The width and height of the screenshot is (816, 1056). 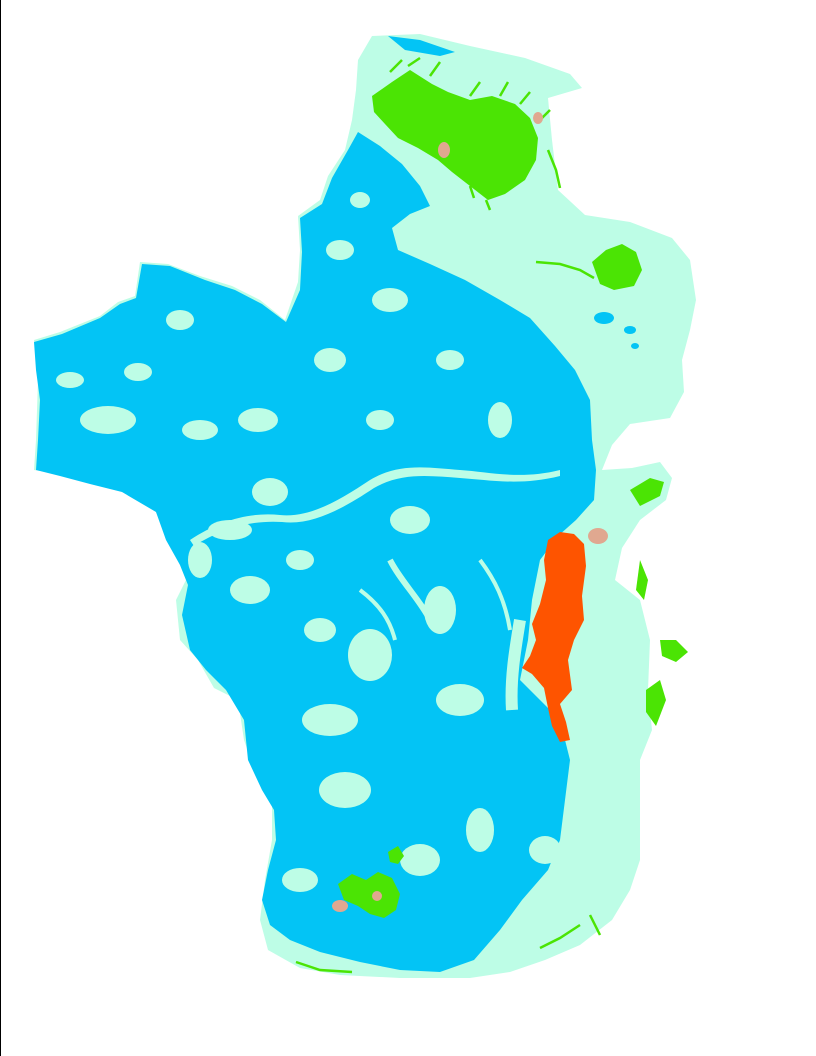 I want to click on blue-zone-spots, so click(x=616, y=330).